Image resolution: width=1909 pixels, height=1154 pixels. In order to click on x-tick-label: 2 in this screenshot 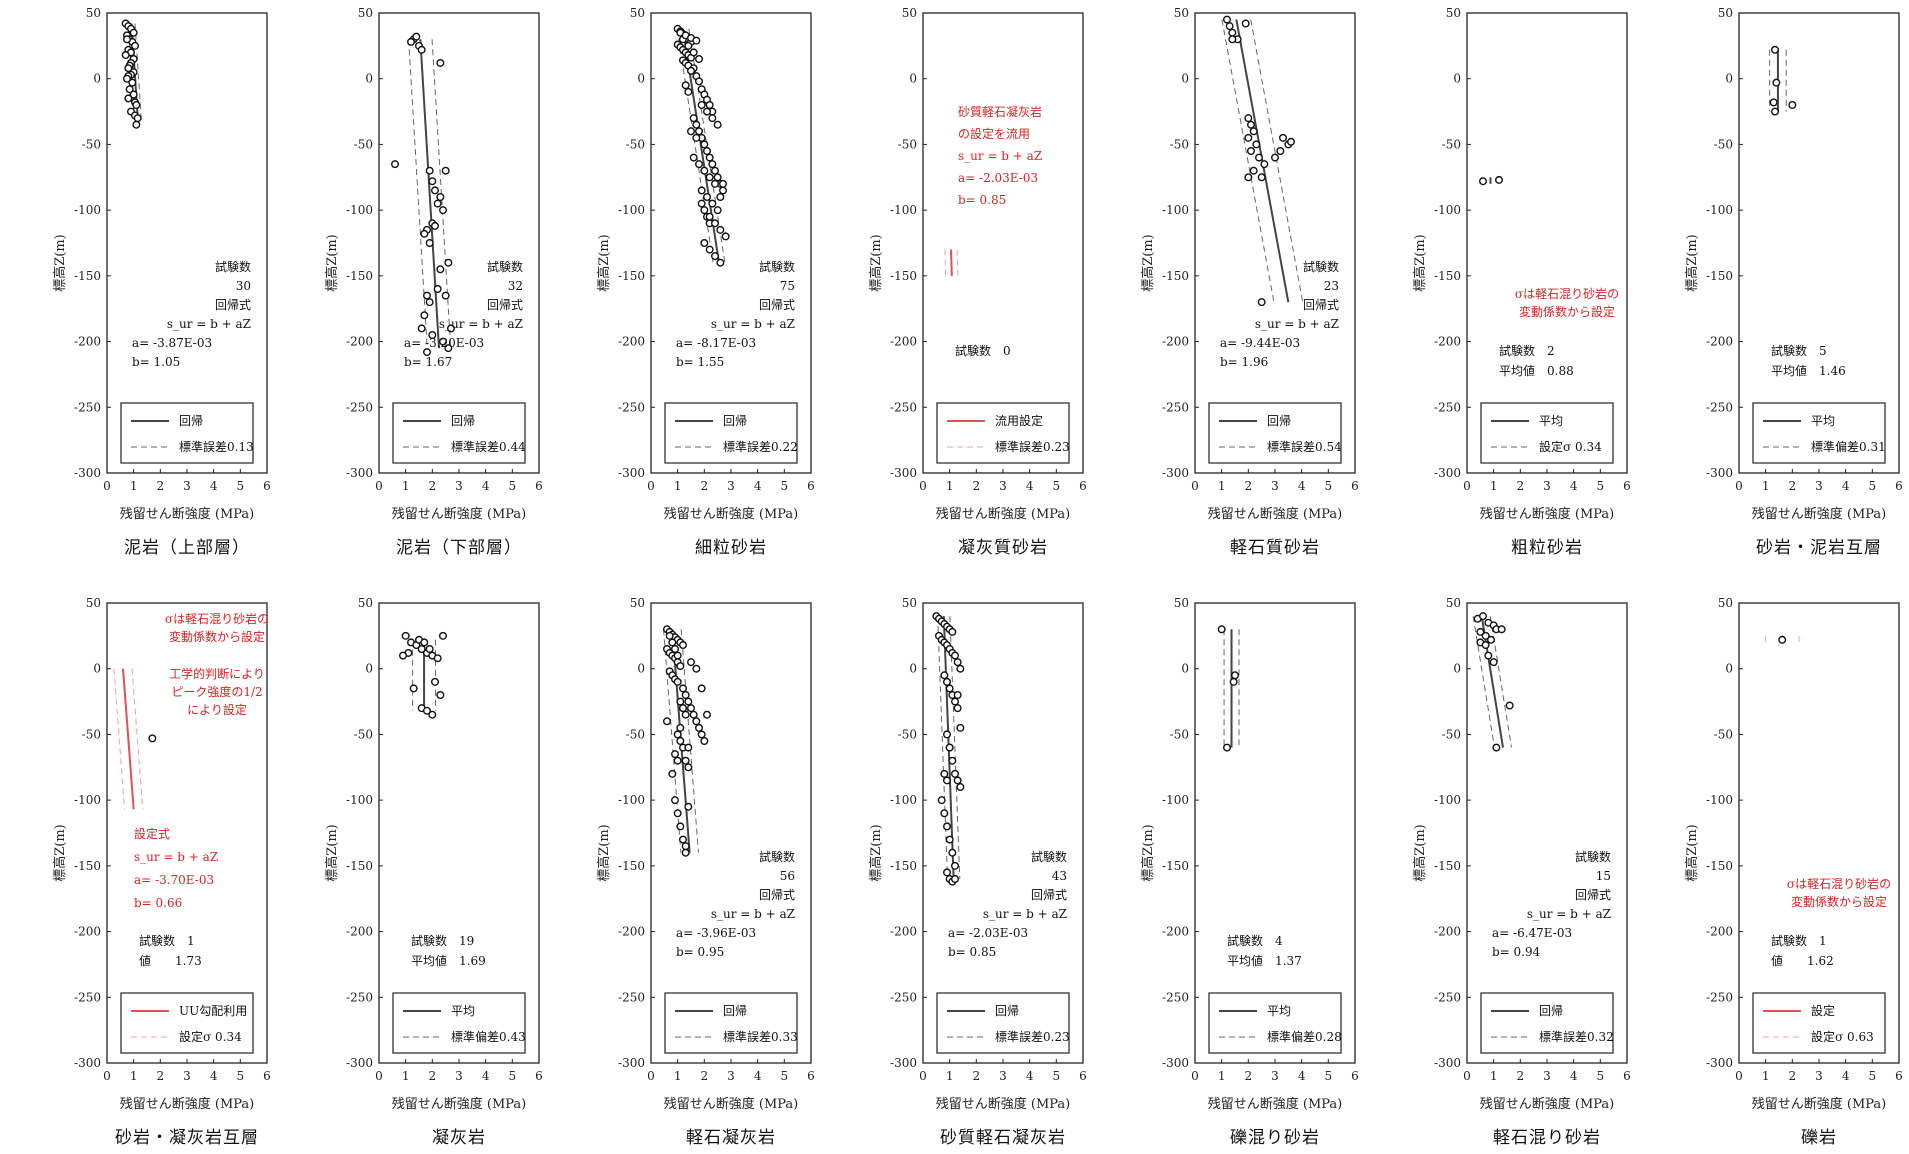, I will do `click(1793, 1076)`.